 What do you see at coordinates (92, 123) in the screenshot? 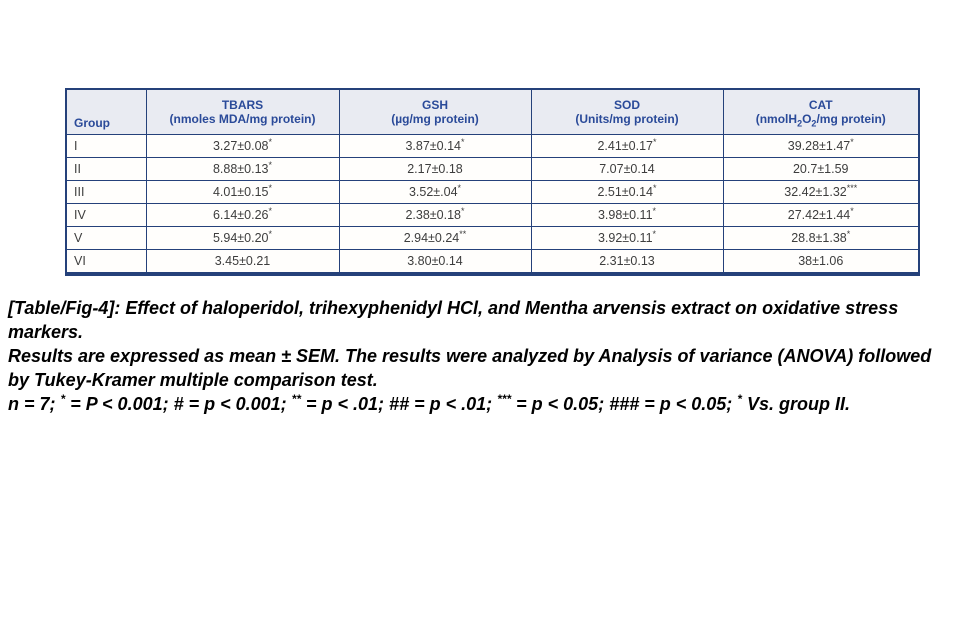
I see `column-title: Group` at bounding box center [92, 123].